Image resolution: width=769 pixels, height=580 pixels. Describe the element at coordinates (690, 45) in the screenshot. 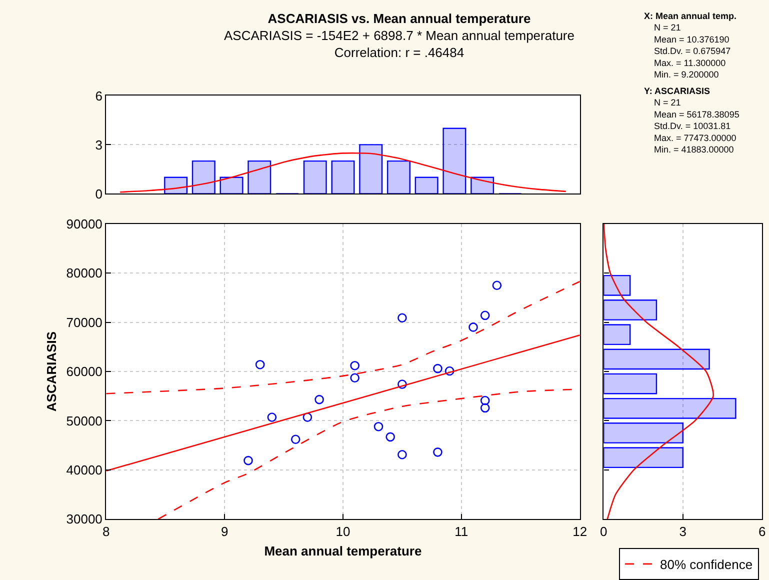

I see `text: X: Mean annual temp. N = 21 Mean = 10.376190 Std.Dv. = 0.675947 Max. = 11.300000 Min. = 9.200000` at that location.